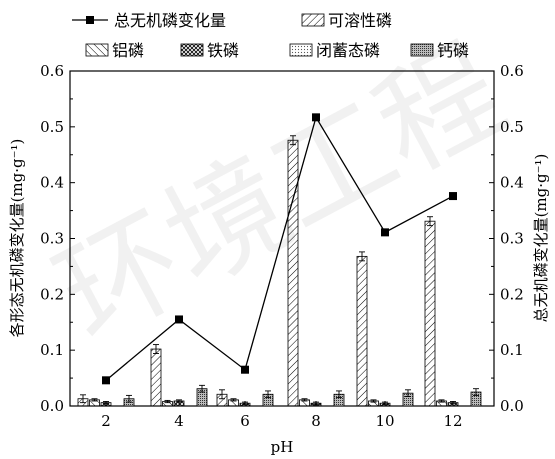  What do you see at coordinates (316, 421) in the screenshot?
I see `x-tick-label: 8` at bounding box center [316, 421].